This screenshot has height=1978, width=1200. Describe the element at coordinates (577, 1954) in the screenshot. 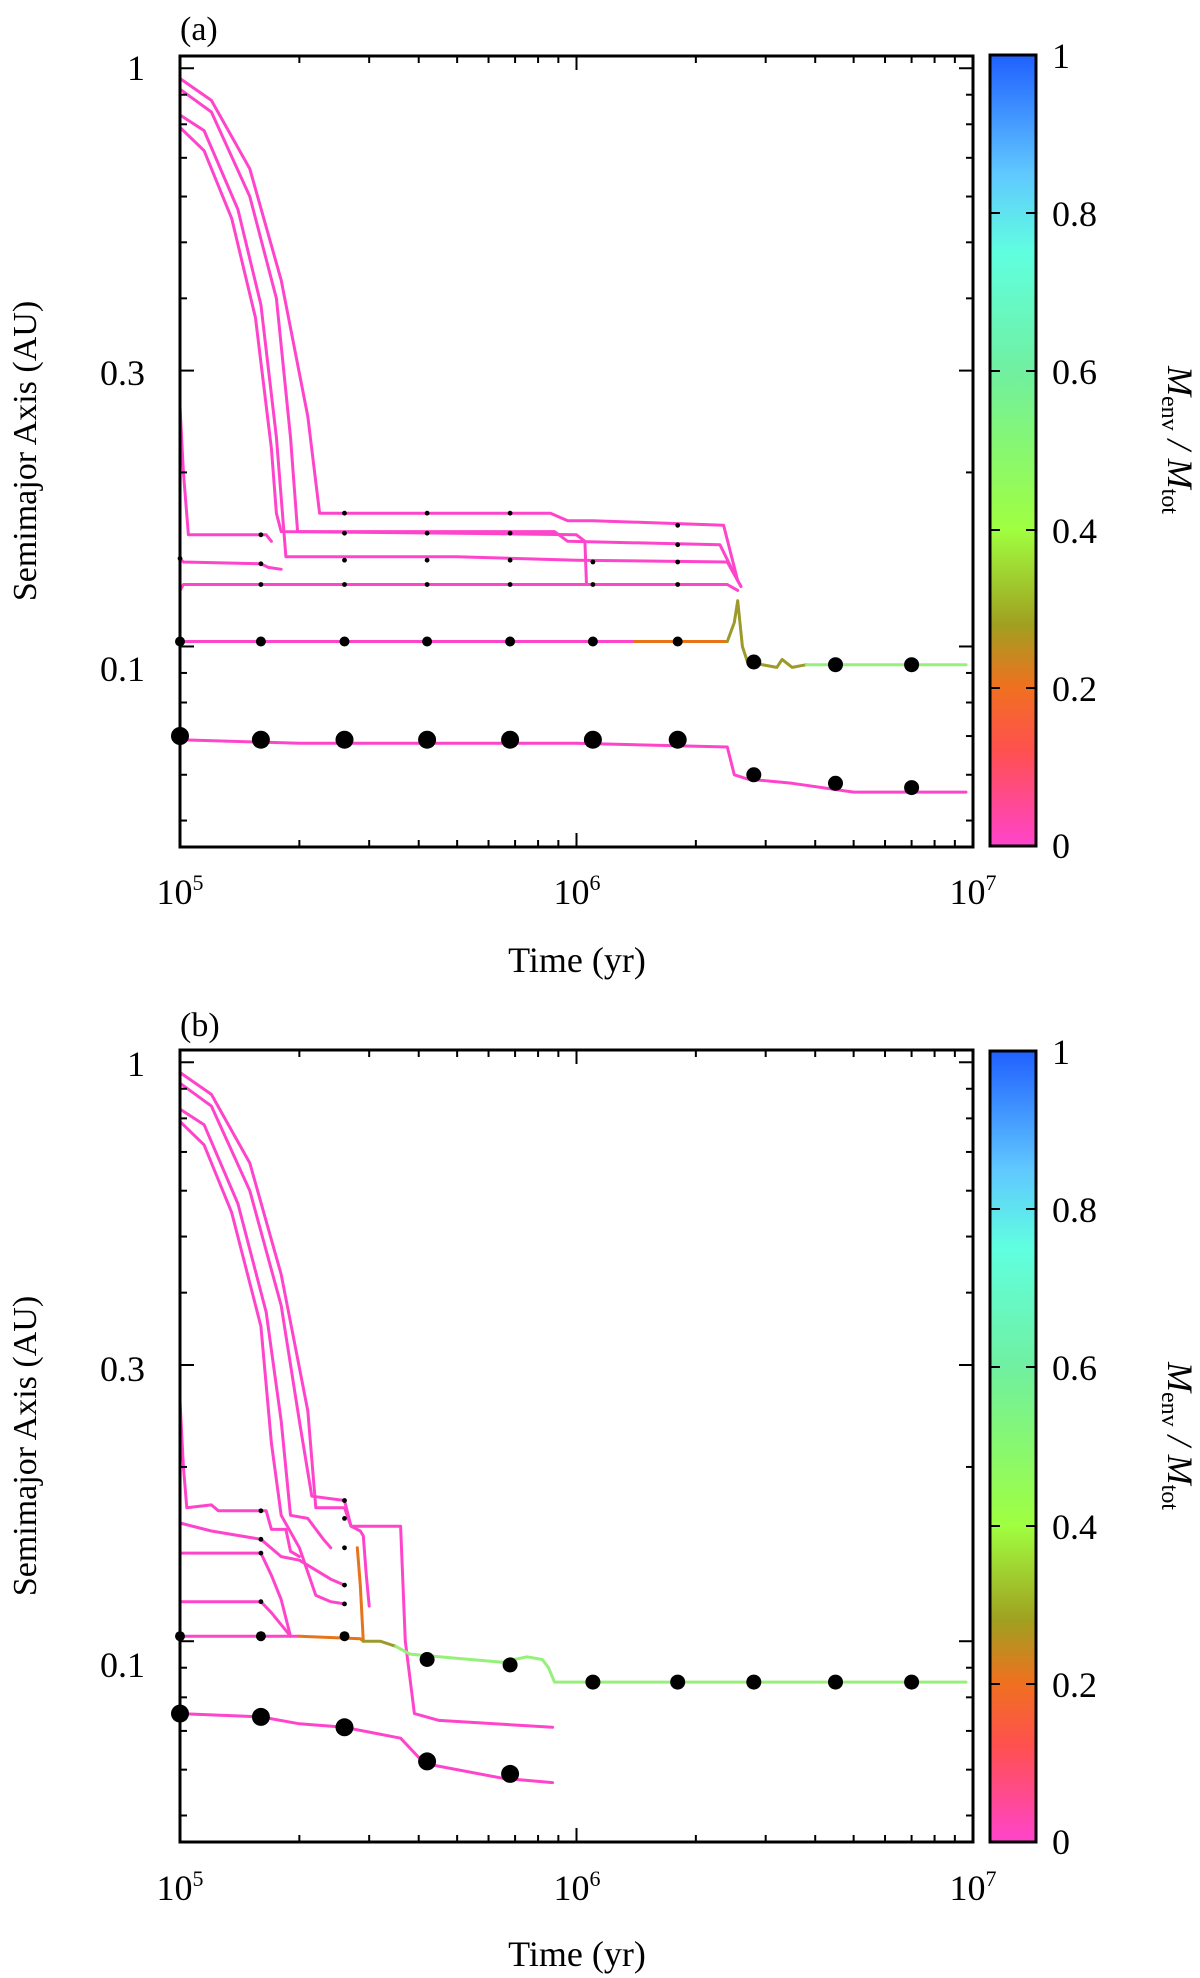

I see `x-axis-label-b: Time (yr)` at that location.